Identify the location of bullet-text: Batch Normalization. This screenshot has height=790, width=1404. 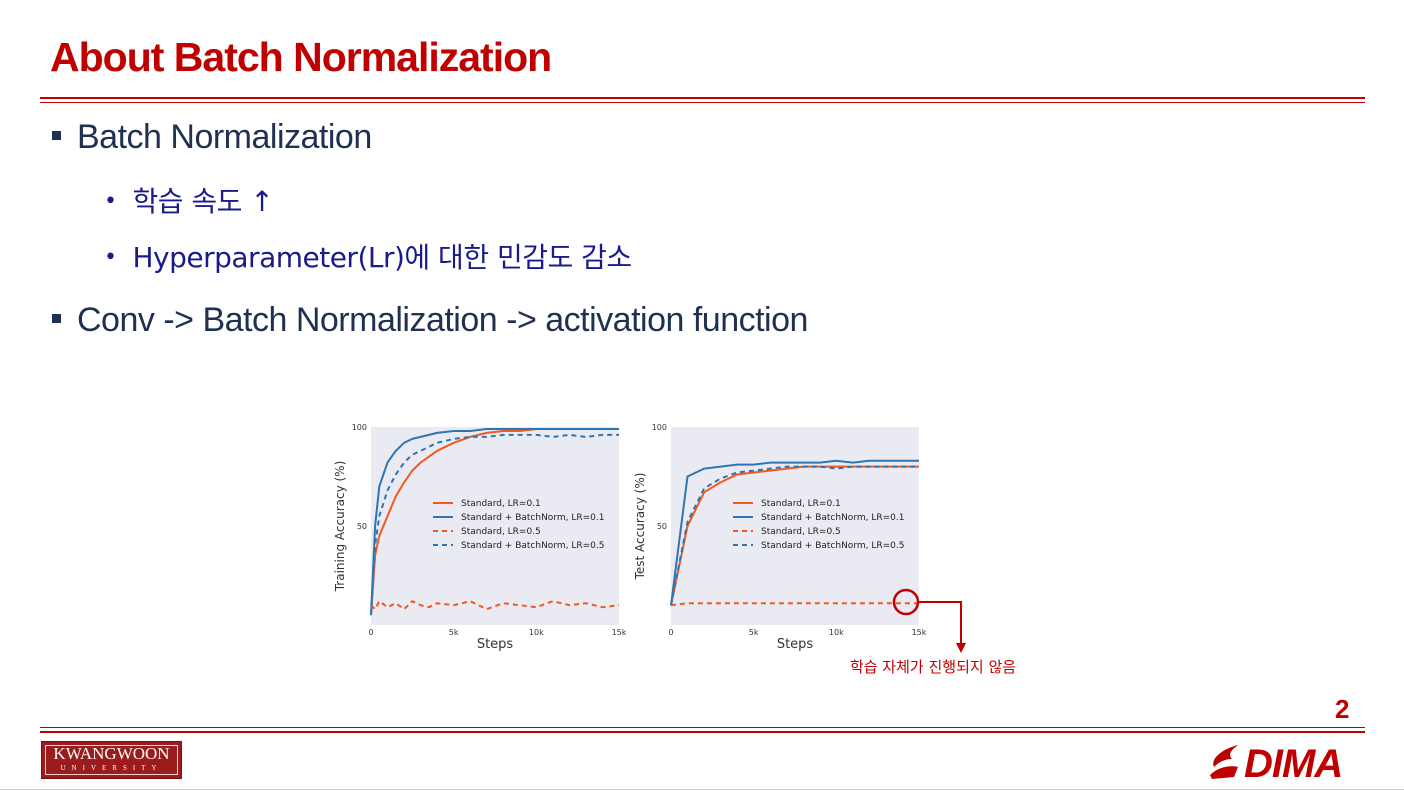
(224, 137).